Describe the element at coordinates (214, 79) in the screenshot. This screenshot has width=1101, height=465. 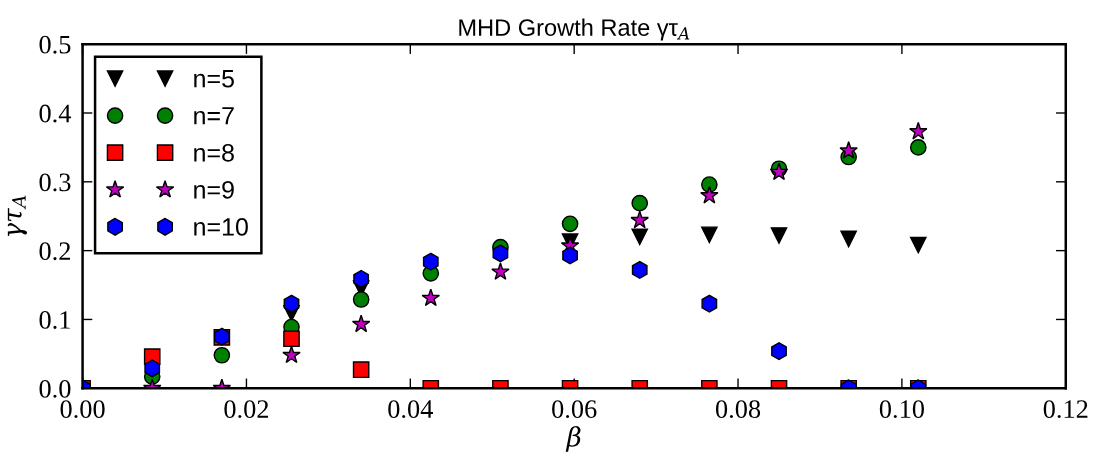
I see `legend-label: n=5` at that location.